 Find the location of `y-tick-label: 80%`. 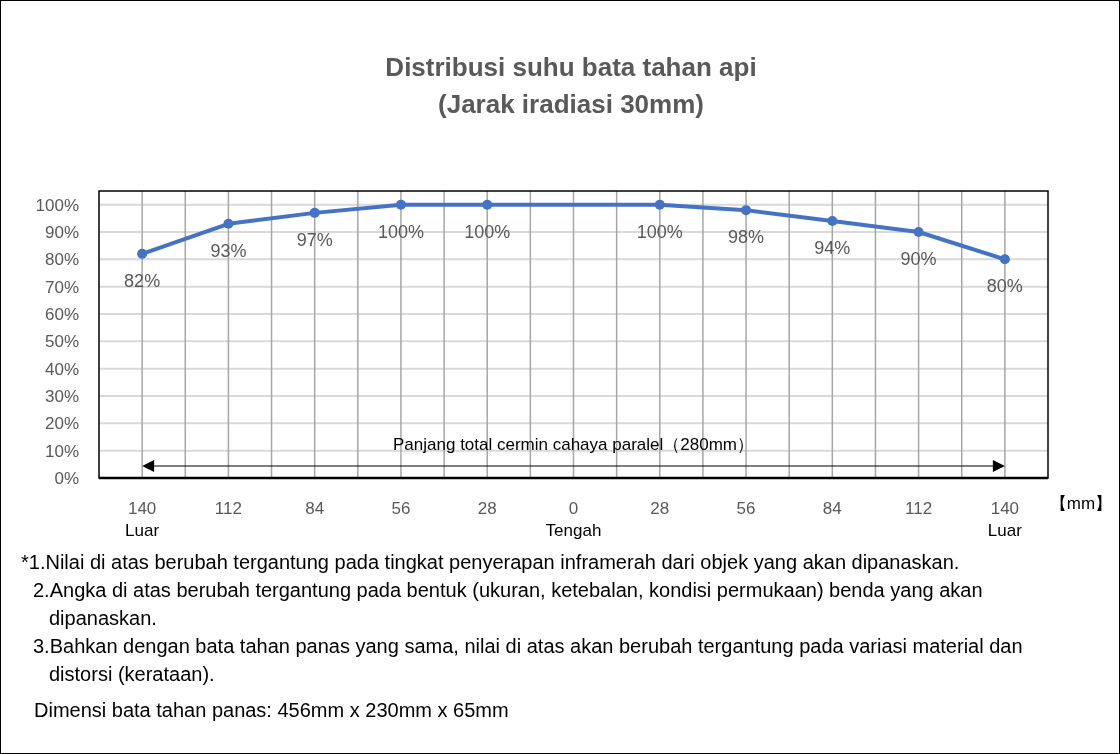

y-tick-label: 80% is located at coordinates (61, 260).